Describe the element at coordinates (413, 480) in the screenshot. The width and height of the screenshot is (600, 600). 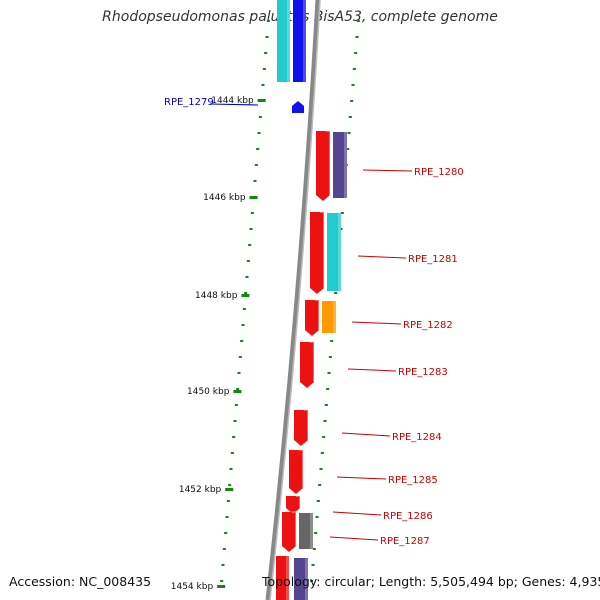
I see `gene-label: RPE_1285` at that location.